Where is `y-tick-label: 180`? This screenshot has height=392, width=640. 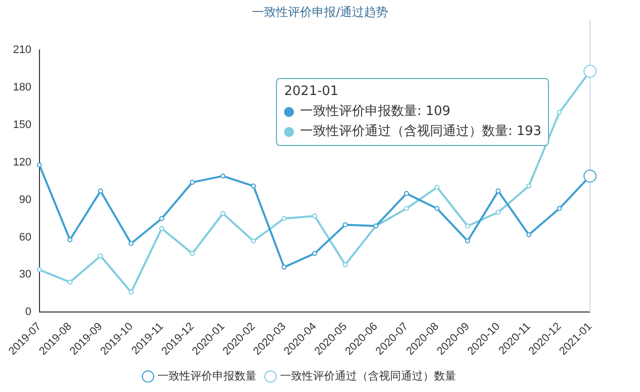
y-tick-label: 180 is located at coordinates (22, 87).